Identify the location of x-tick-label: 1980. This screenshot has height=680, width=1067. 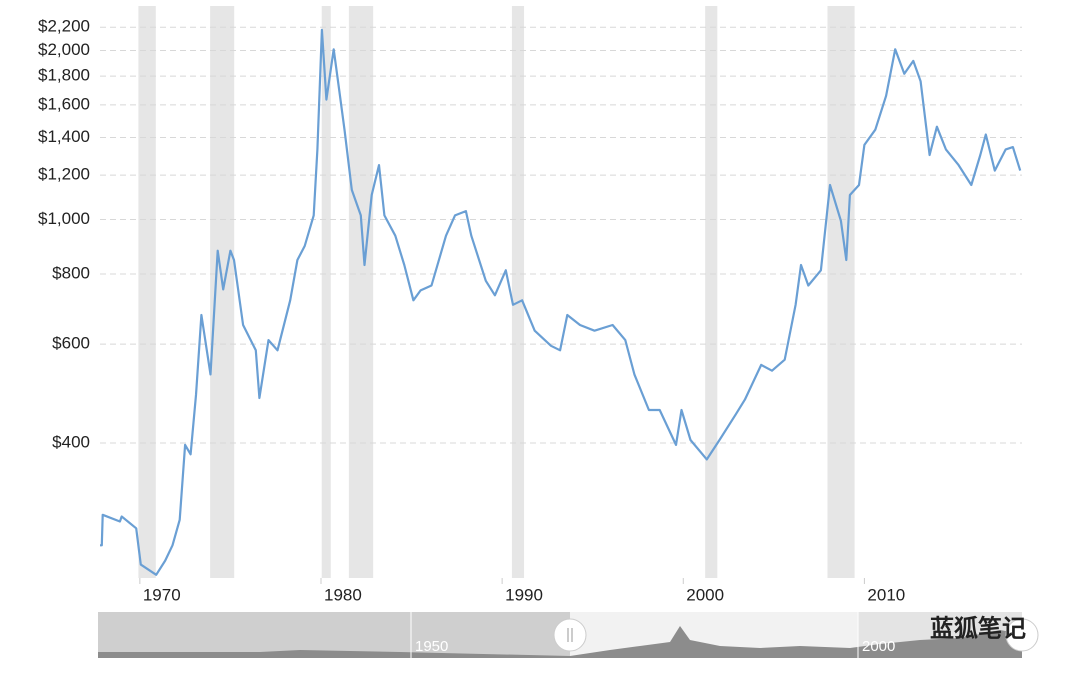
(343, 594).